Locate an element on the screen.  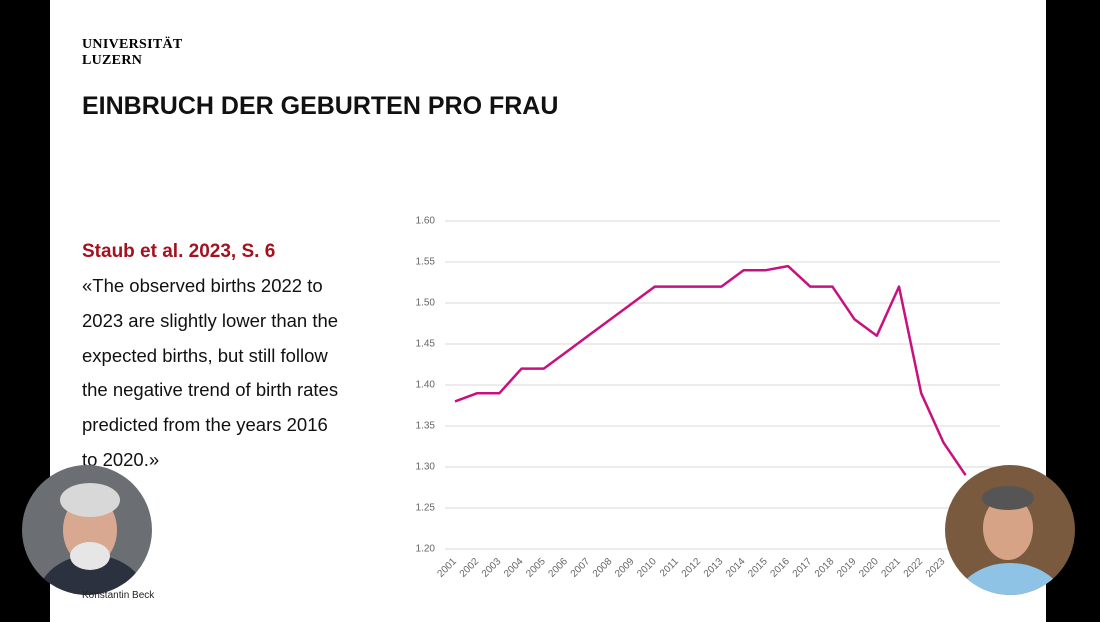
y-tick-label: 1.55 is located at coordinates (426, 262).